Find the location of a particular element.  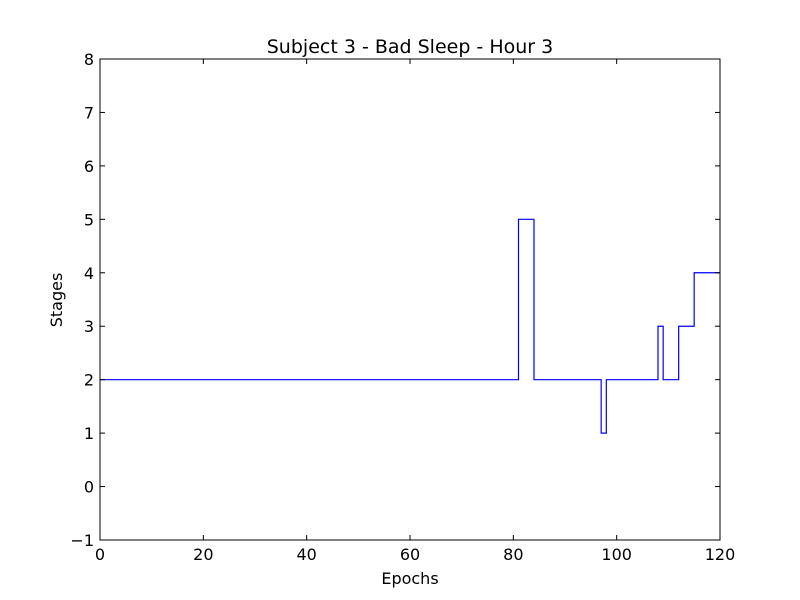

y-tick-label: 2 is located at coordinates (89, 380).